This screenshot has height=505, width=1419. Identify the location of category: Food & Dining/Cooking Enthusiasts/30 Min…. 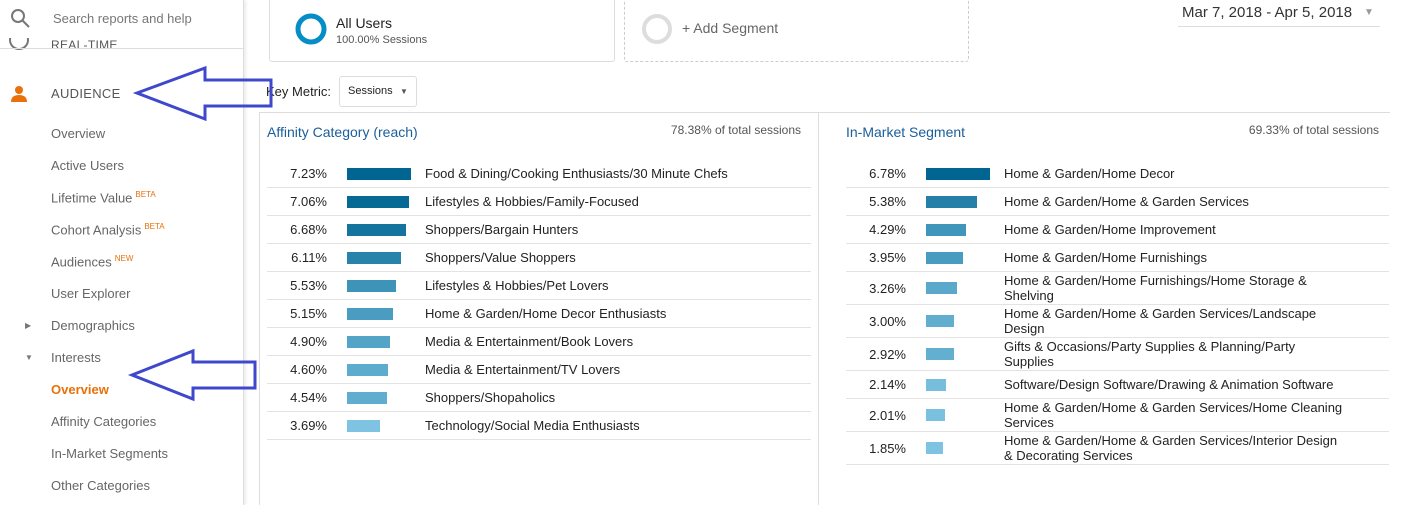
(576, 173).